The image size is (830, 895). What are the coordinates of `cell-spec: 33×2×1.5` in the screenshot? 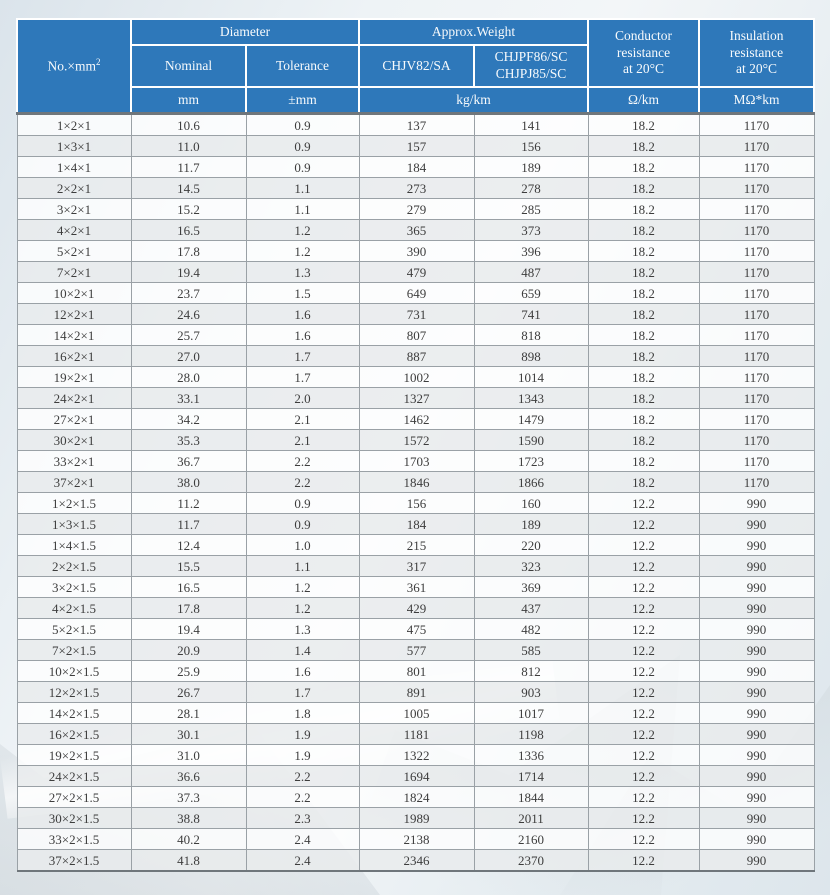 It's located at (74, 839).